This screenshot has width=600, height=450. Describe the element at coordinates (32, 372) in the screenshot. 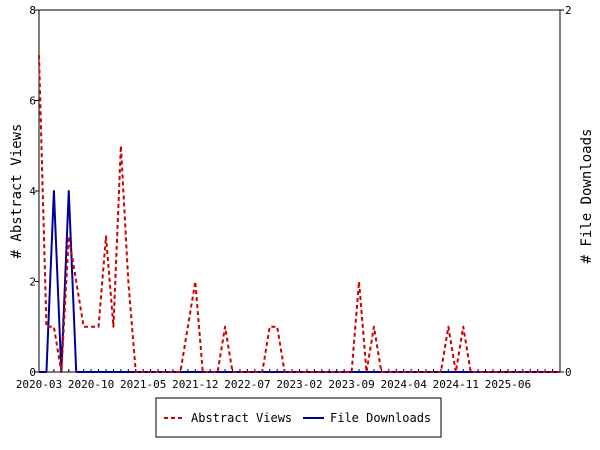

I see `left-y-tick-label: 0` at that location.